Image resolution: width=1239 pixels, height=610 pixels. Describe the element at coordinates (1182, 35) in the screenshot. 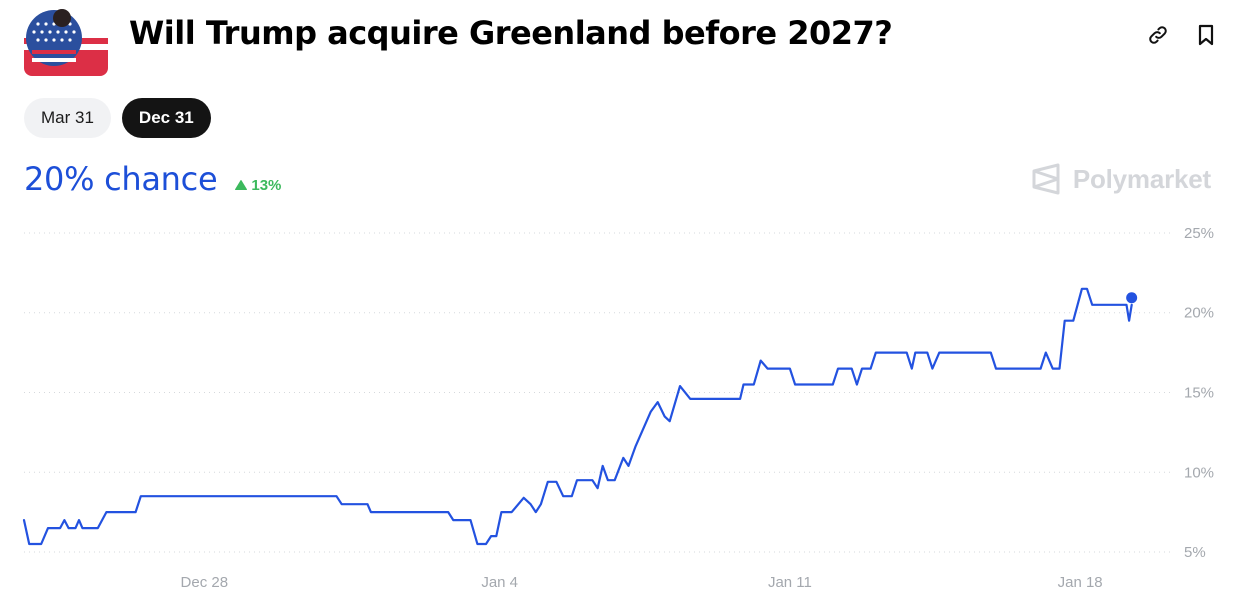

I see `market-actions` at that location.